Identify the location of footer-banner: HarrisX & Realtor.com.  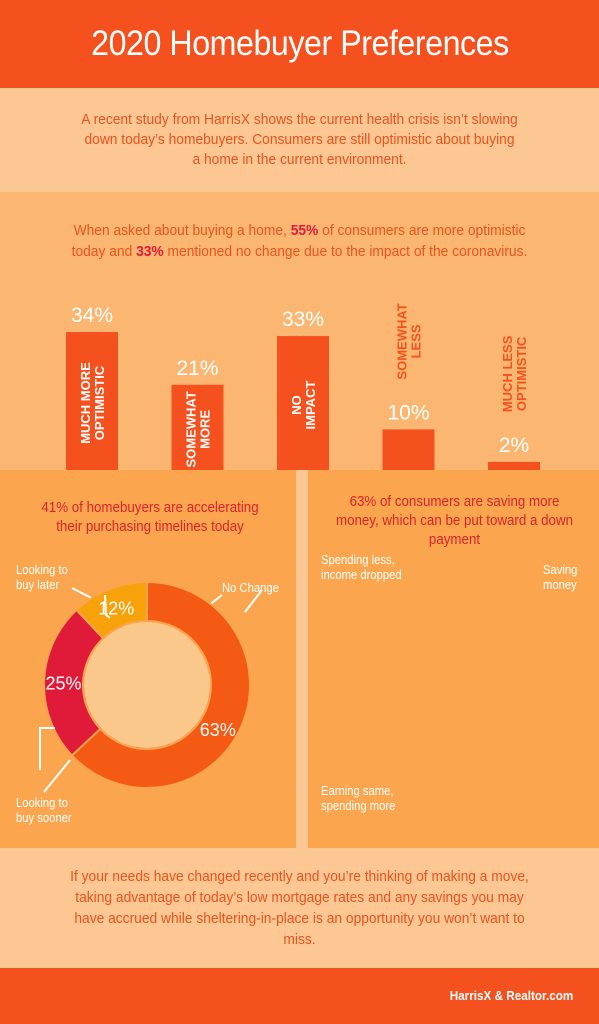
(299, 996).